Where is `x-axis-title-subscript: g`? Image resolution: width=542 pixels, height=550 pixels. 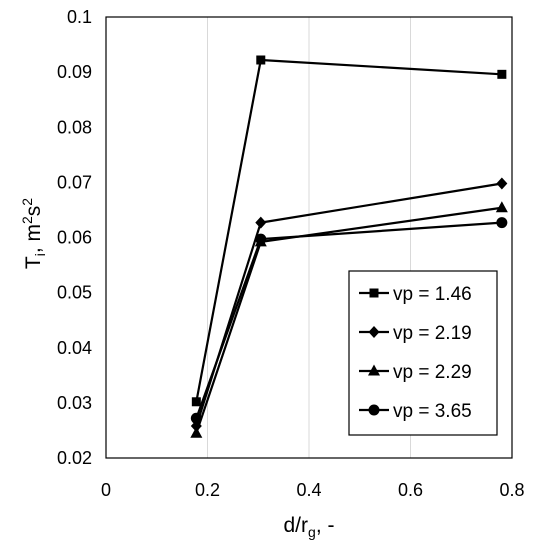 x-axis-title-subscript: g is located at coordinates (312, 532).